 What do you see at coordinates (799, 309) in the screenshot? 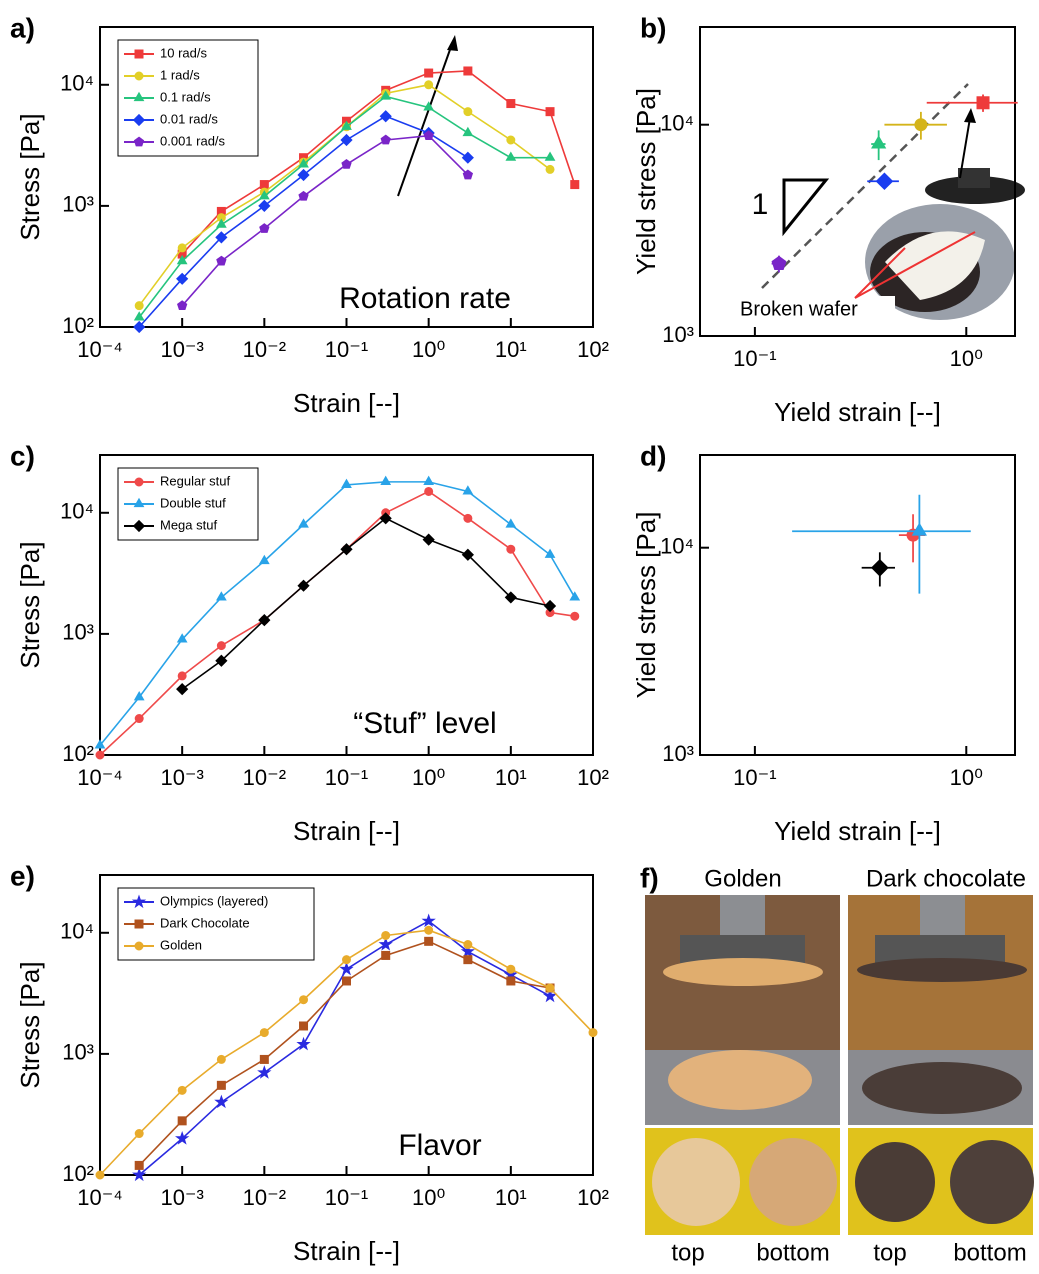
I see `annotation: Broken wafer` at bounding box center [799, 309].